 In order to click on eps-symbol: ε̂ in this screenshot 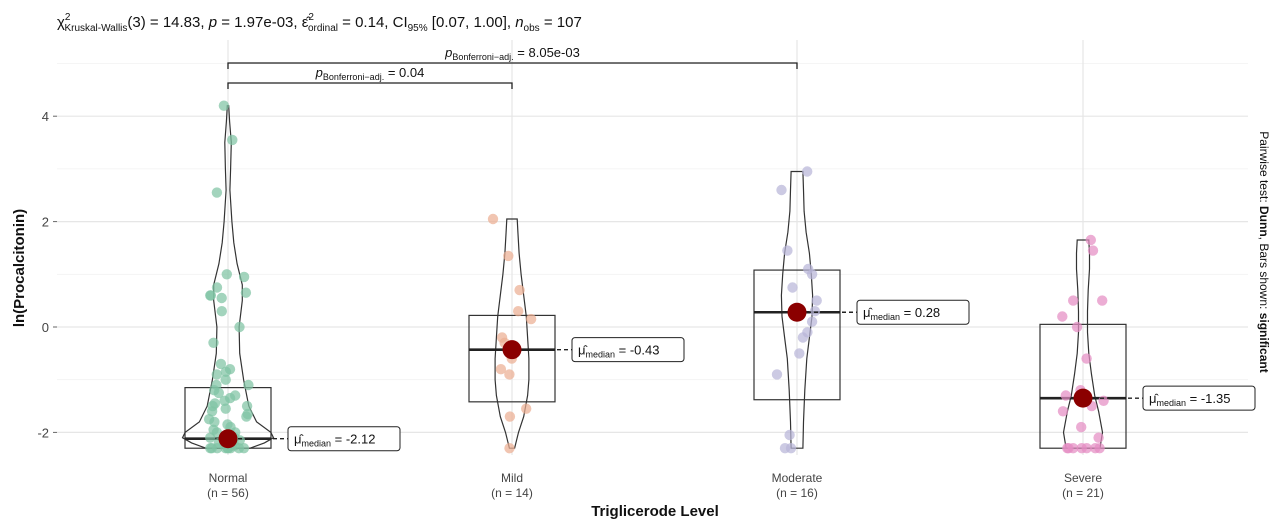, I will do `click(307, 22)`.